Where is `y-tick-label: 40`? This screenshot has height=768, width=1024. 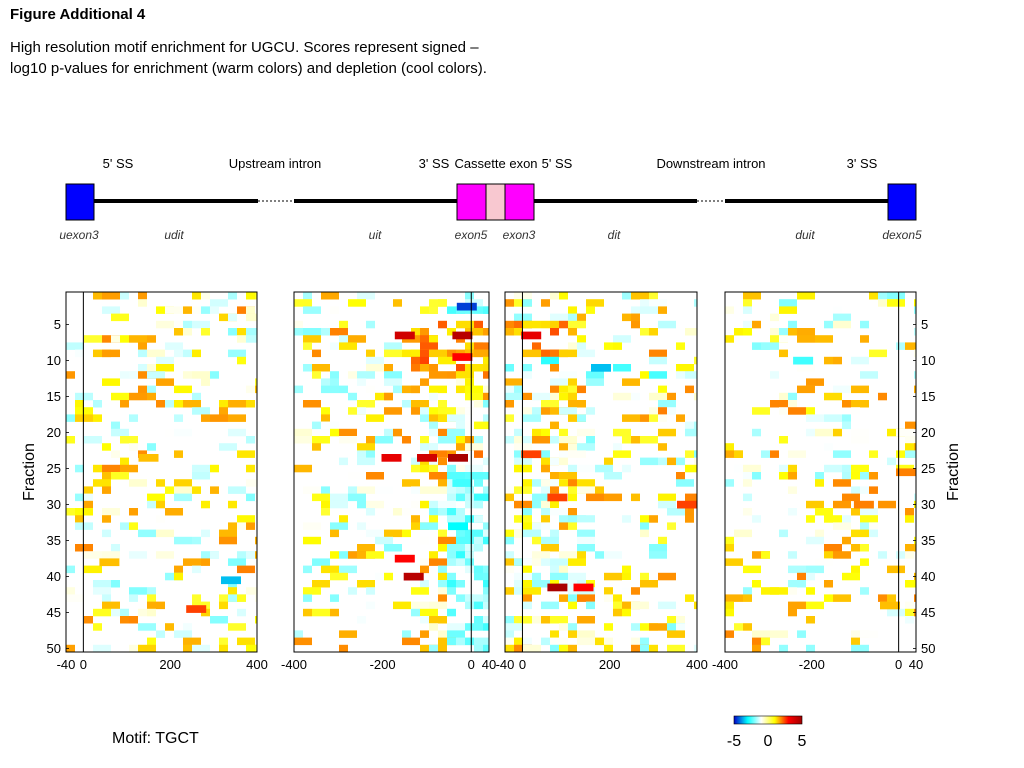 y-tick-label: 40 is located at coordinates (928, 576).